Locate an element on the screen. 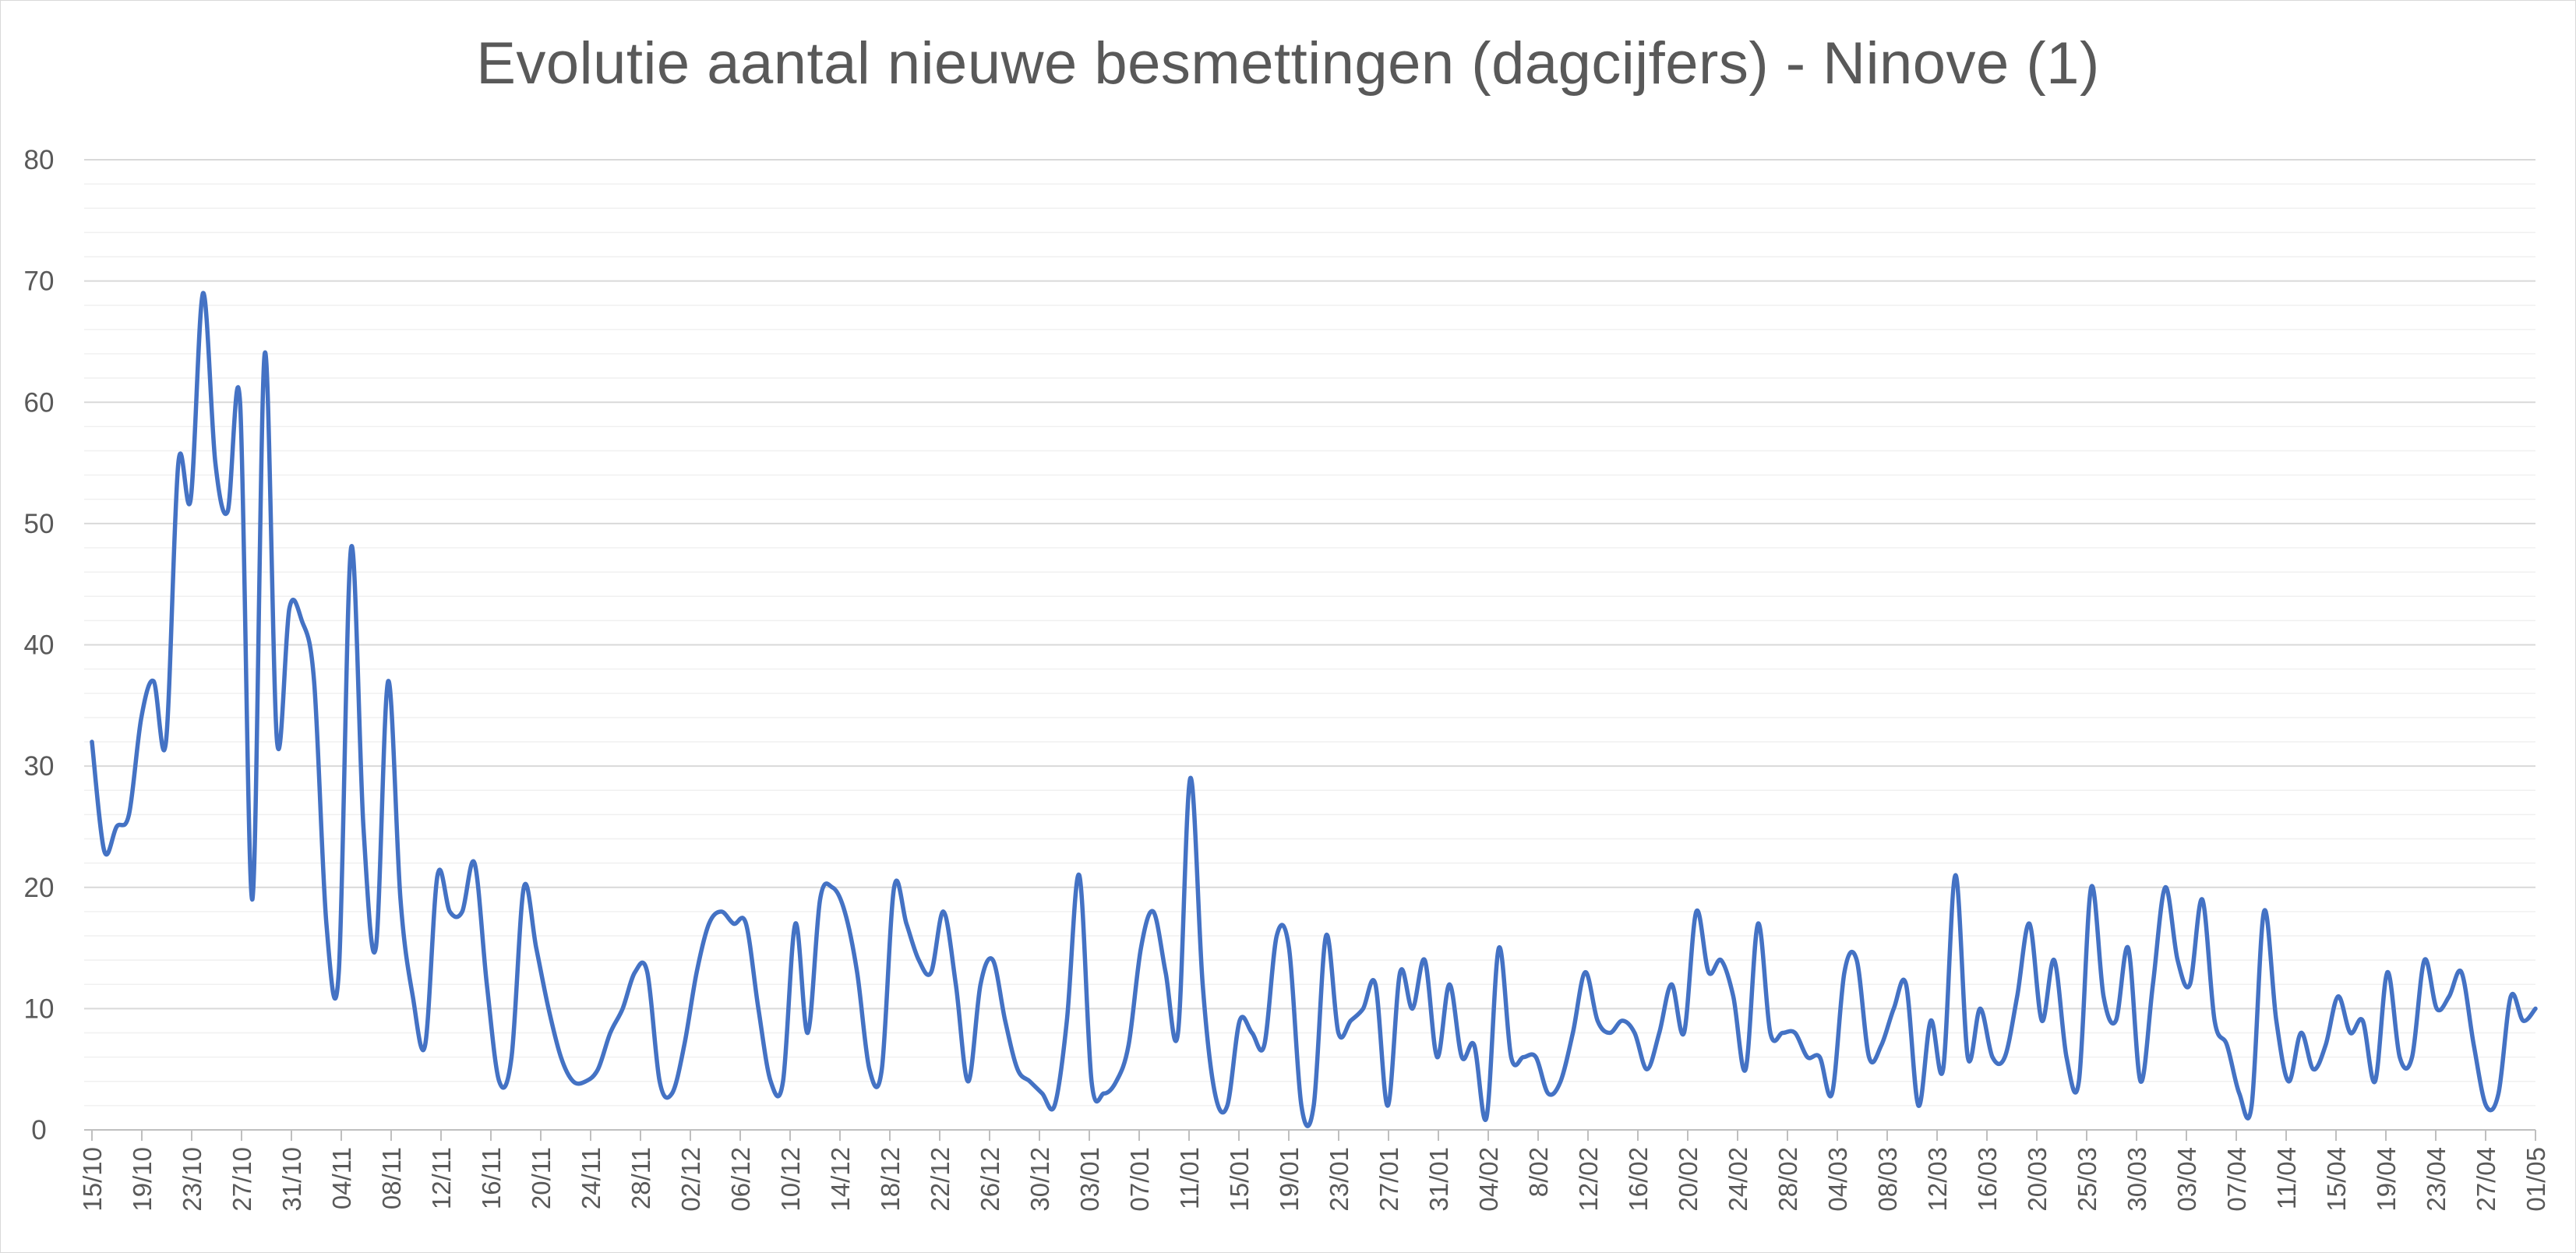  x-tick-label: 04/02 is located at coordinates (1488, 1179).